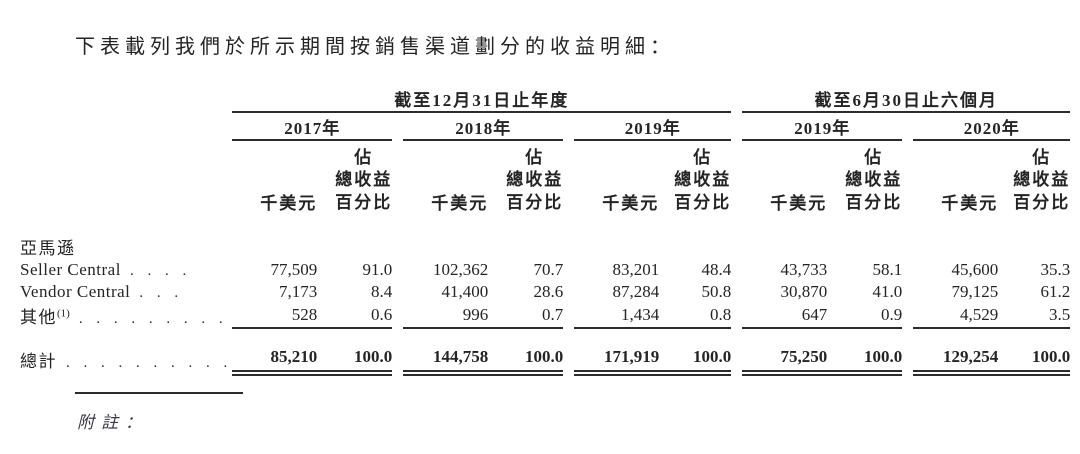  Describe the element at coordinates (785, 316) in the screenshot. I see `cell-value: 647` at that location.